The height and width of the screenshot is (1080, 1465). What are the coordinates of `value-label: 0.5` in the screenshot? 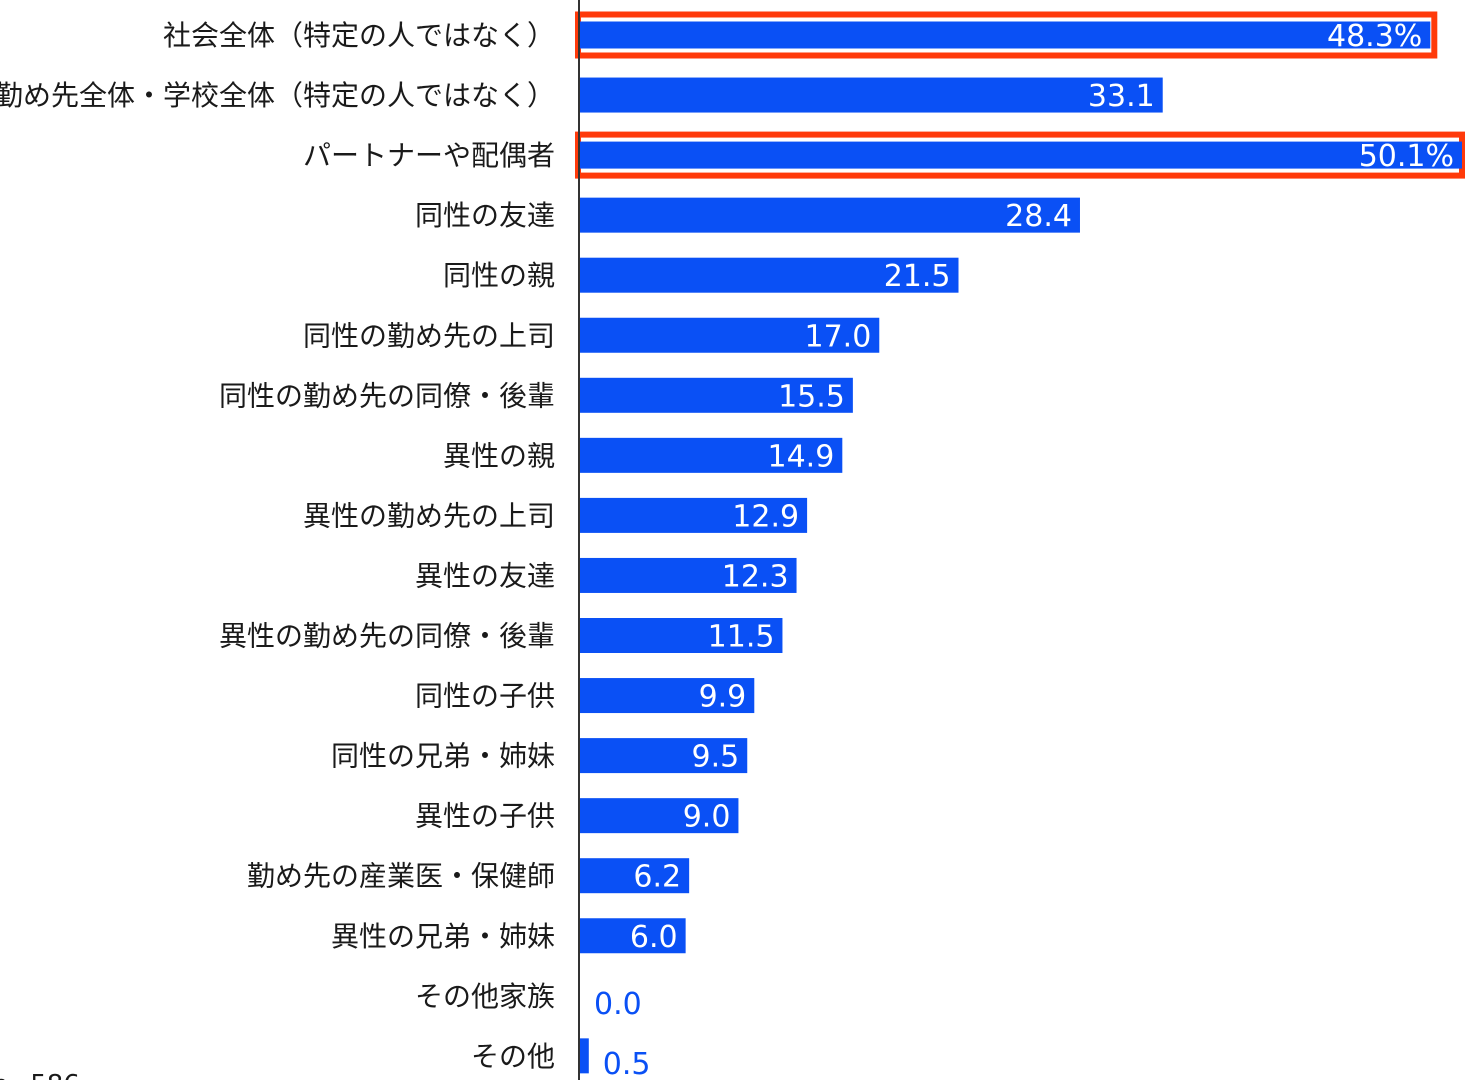 It's located at (627, 1063).